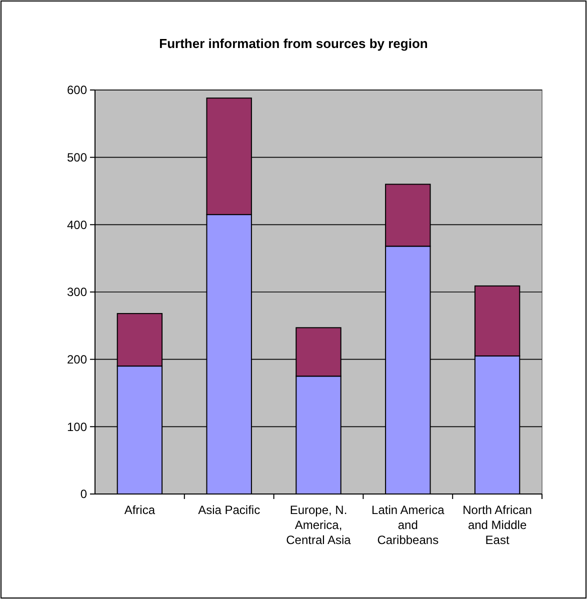 The width and height of the screenshot is (587, 599). What do you see at coordinates (408, 525) in the screenshot?
I see `x-tick-label: Latin America and Caribbeans` at bounding box center [408, 525].